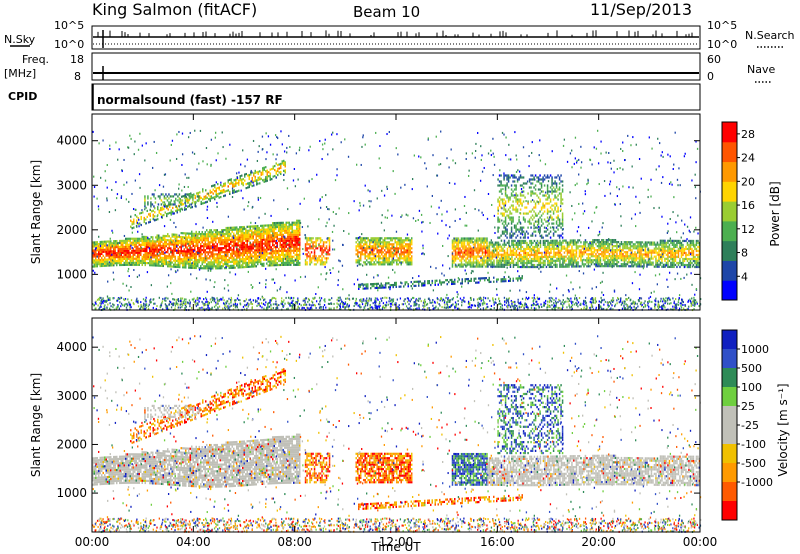 The width and height of the screenshot is (800, 554). What do you see at coordinates (174, 9) in the screenshot?
I see `station-title: King Salmon (fitACF)` at bounding box center [174, 9].